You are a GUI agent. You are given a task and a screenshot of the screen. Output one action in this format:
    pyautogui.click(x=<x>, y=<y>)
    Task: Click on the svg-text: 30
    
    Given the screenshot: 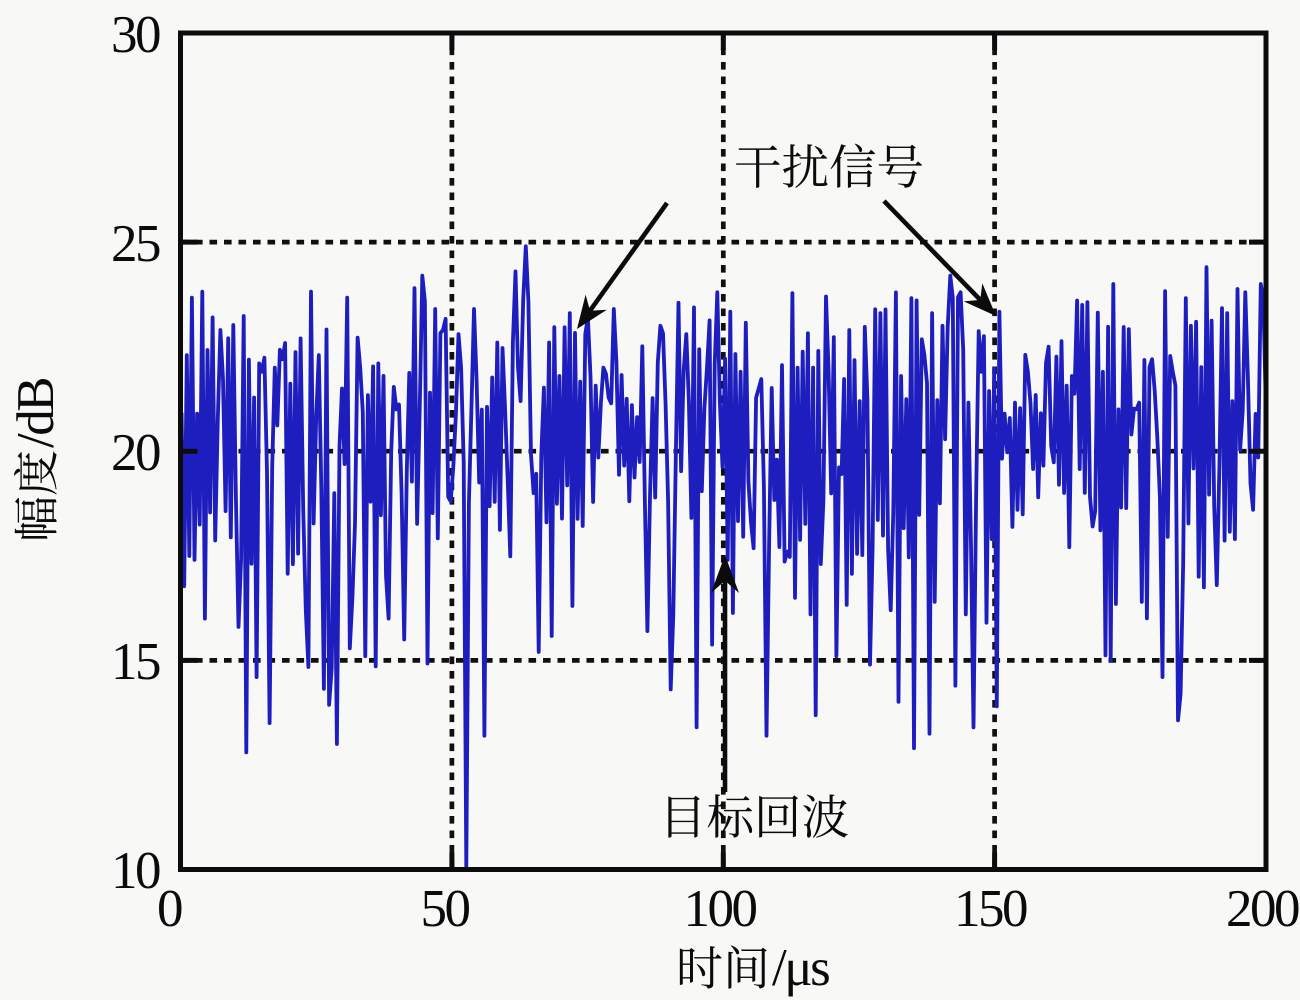 What is the action you would take?
    pyautogui.click(x=135, y=35)
    